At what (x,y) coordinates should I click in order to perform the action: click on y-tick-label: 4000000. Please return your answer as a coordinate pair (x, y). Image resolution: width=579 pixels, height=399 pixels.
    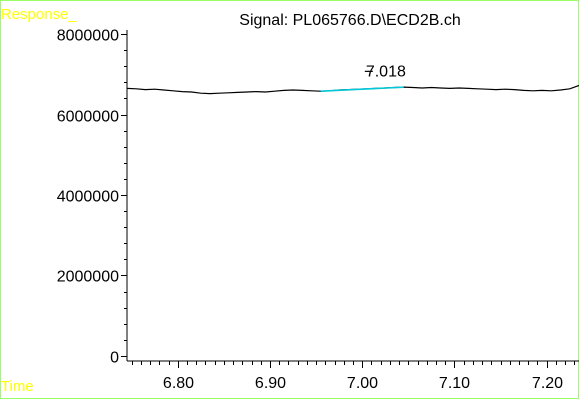
    Looking at the image, I should click on (88, 197).